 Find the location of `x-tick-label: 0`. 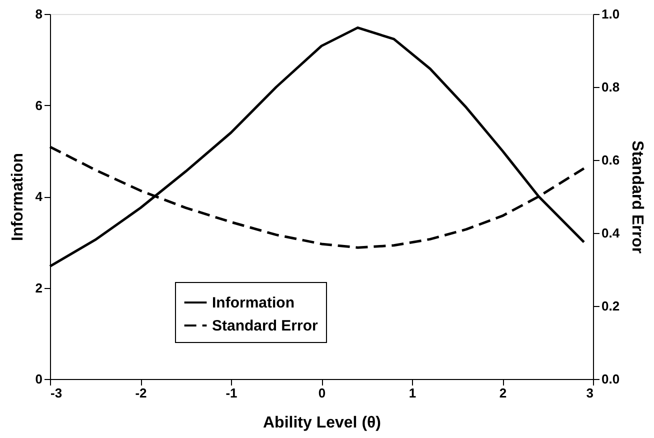

x-tick-label: 0 is located at coordinates (322, 393).